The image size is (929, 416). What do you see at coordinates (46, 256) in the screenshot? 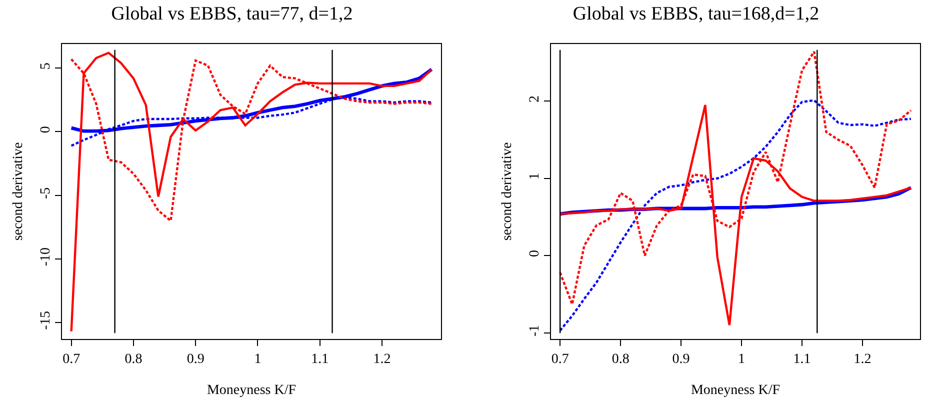
I see `y-tick-label: -10` at bounding box center [46, 256].